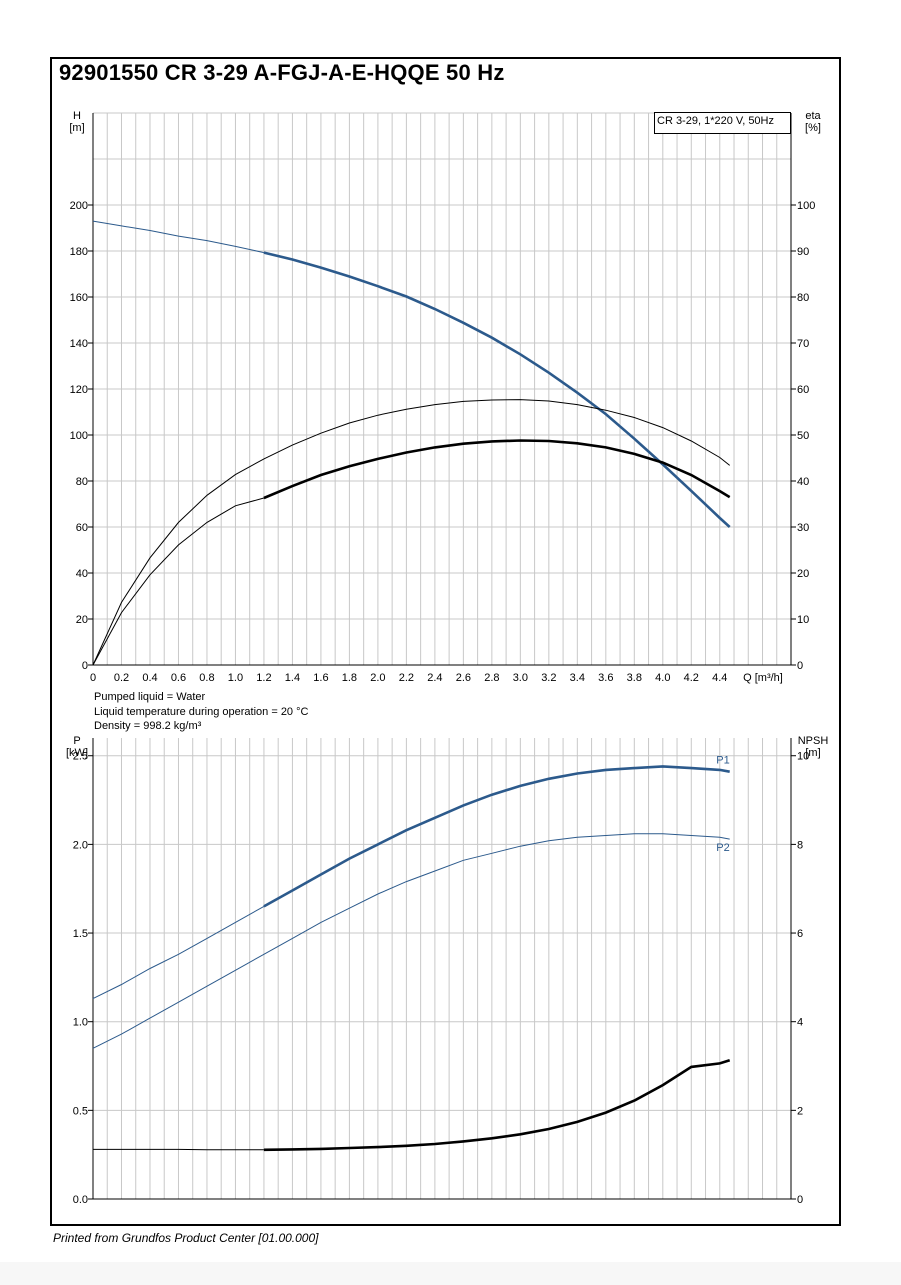 The image size is (901, 1285). I want to click on right-tick-label: 100, so click(806, 206).